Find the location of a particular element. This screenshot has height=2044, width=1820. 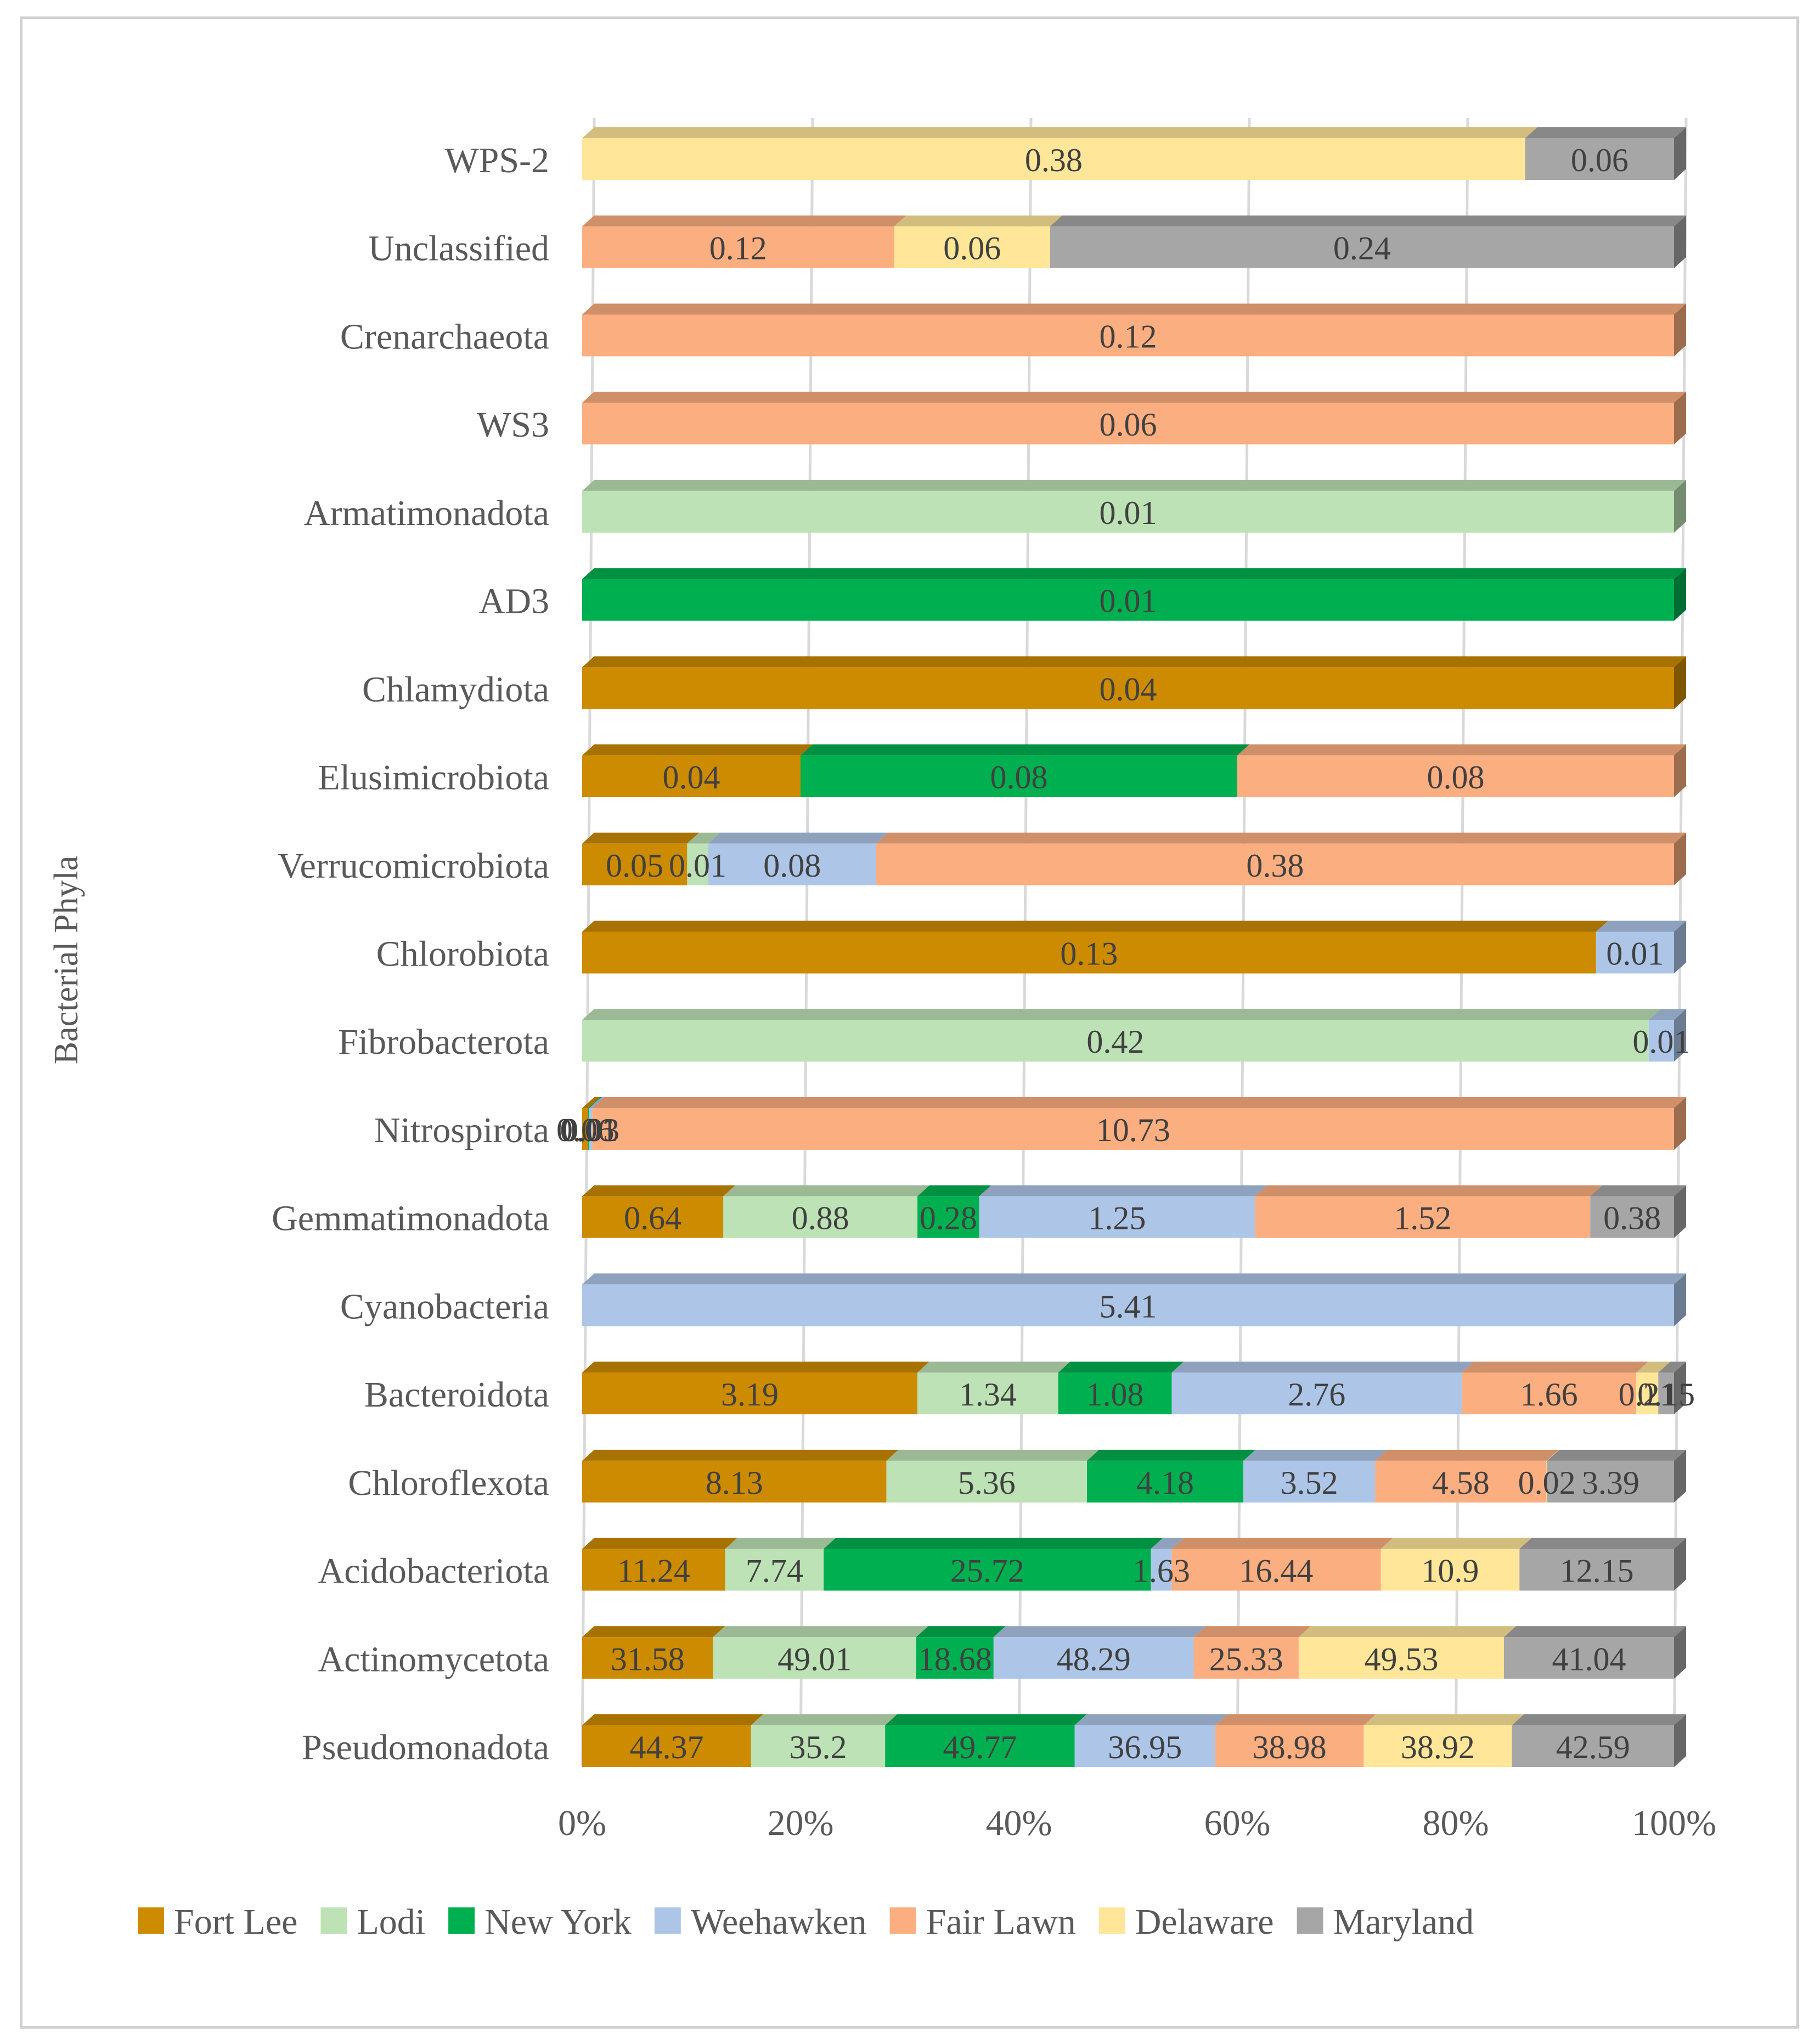

data-label: 49.77 is located at coordinates (980, 1747).